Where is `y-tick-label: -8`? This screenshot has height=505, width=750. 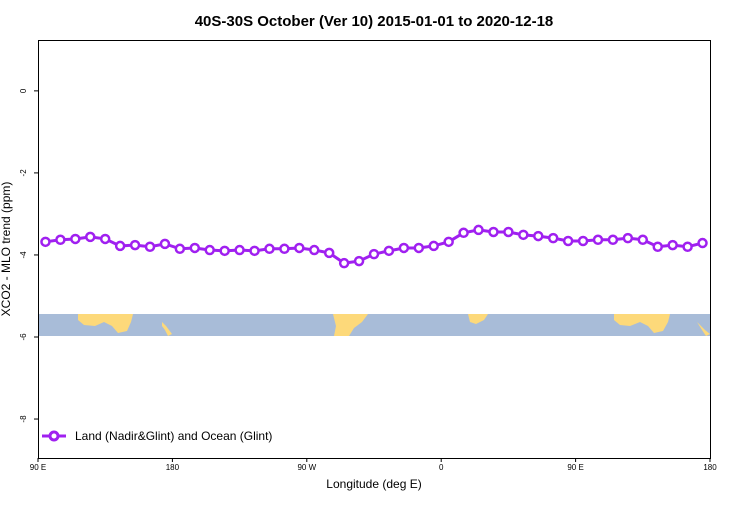
y-tick-label: -8 is located at coordinates (23, 419).